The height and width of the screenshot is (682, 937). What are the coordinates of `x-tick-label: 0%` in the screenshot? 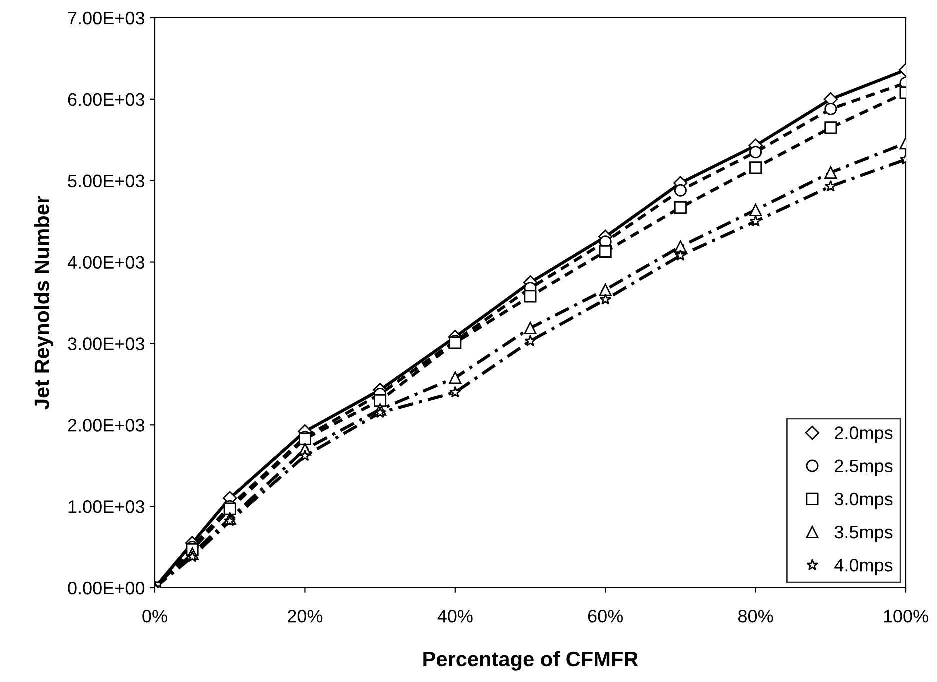 It's located at (155, 616).